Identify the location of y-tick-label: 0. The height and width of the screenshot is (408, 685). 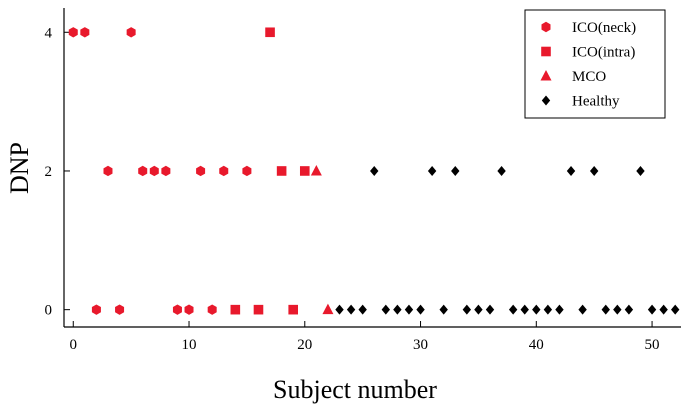
(49, 311).